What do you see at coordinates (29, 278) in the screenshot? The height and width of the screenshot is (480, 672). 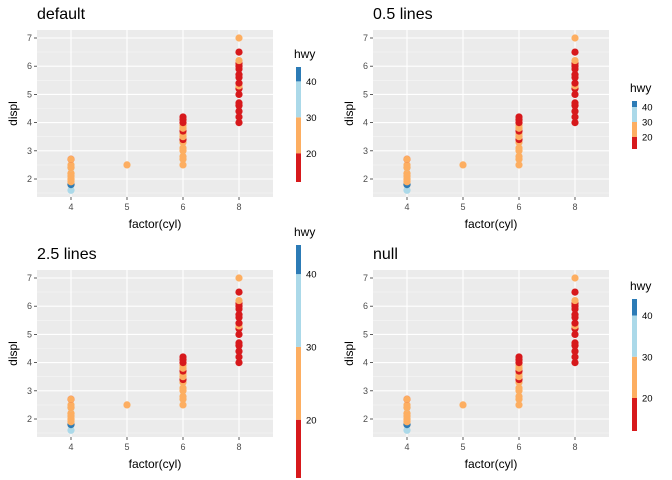 I see `y-tick-label: 7` at bounding box center [29, 278].